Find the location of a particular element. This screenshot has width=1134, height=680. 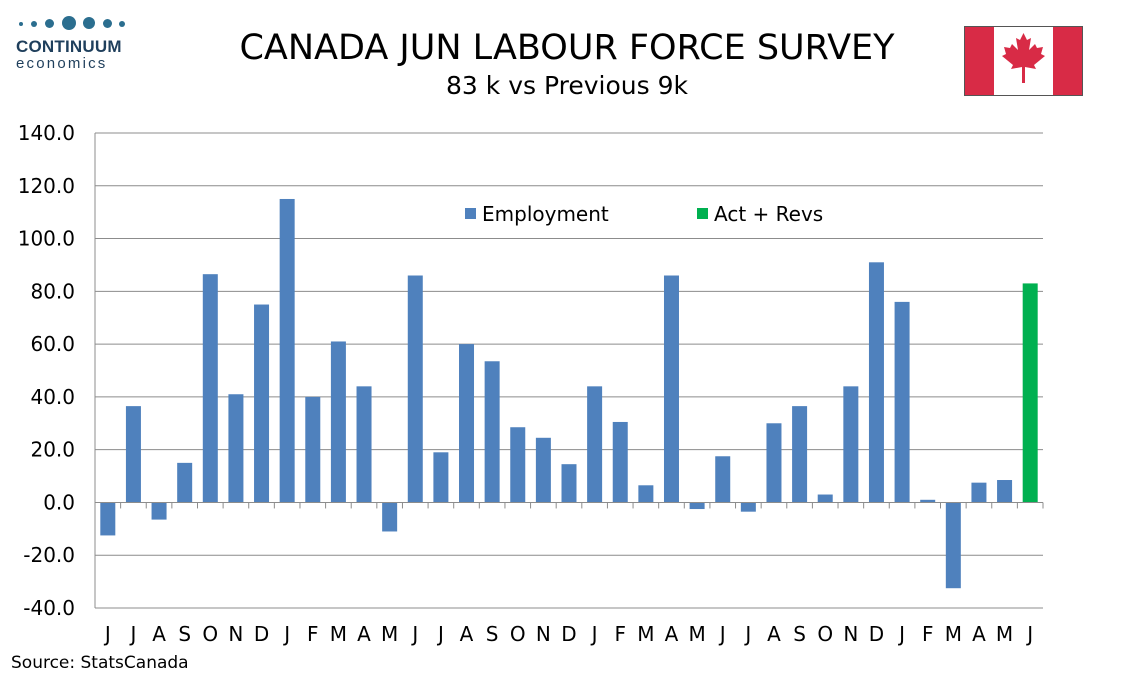

logo-subtitle: economics is located at coordinates (62, 63).